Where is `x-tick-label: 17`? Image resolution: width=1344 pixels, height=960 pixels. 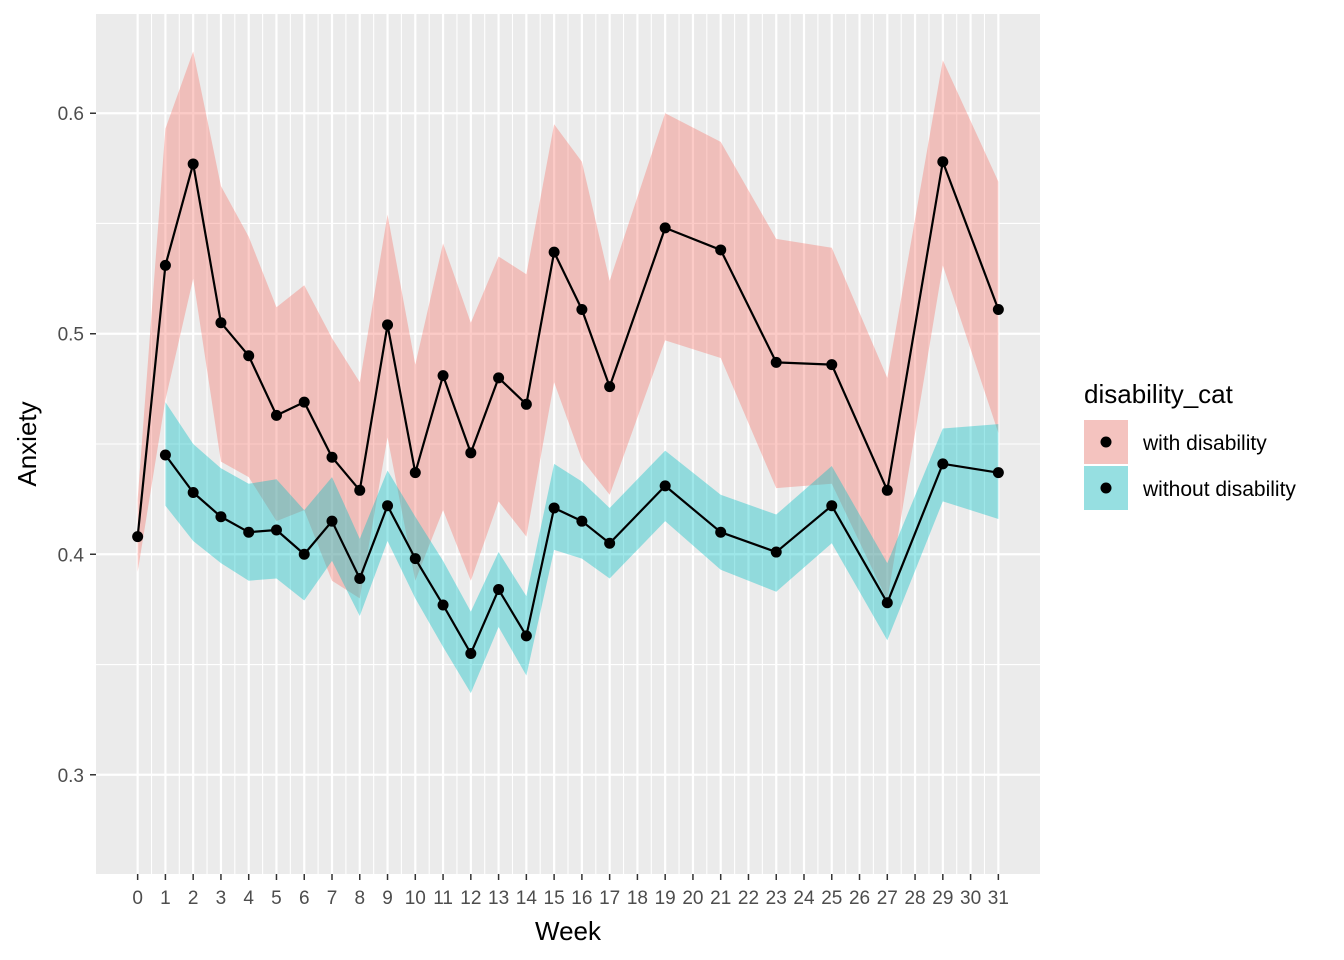 x-tick-label: 17 is located at coordinates (609, 898).